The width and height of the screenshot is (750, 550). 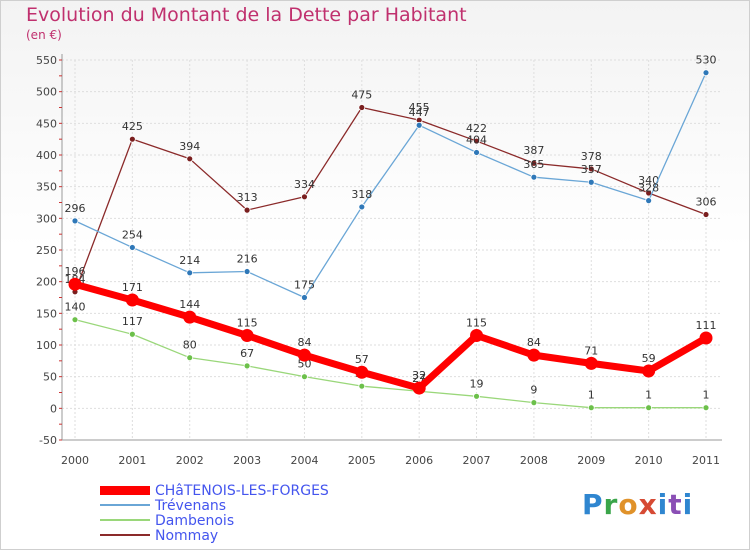 I want to click on legend-swatch-nommay, so click(x=125, y=535).